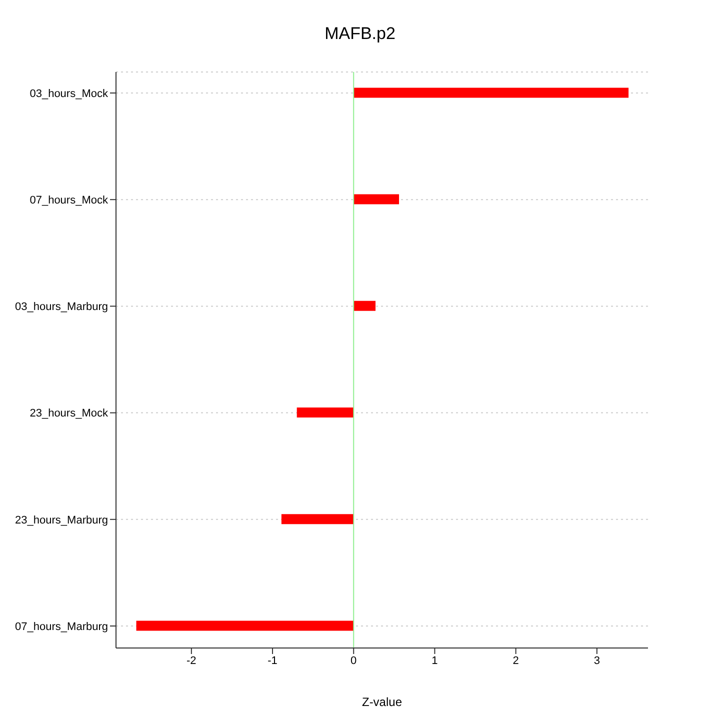  Describe the element at coordinates (191, 660) in the screenshot. I see `x-tick-label: -2` at that location.